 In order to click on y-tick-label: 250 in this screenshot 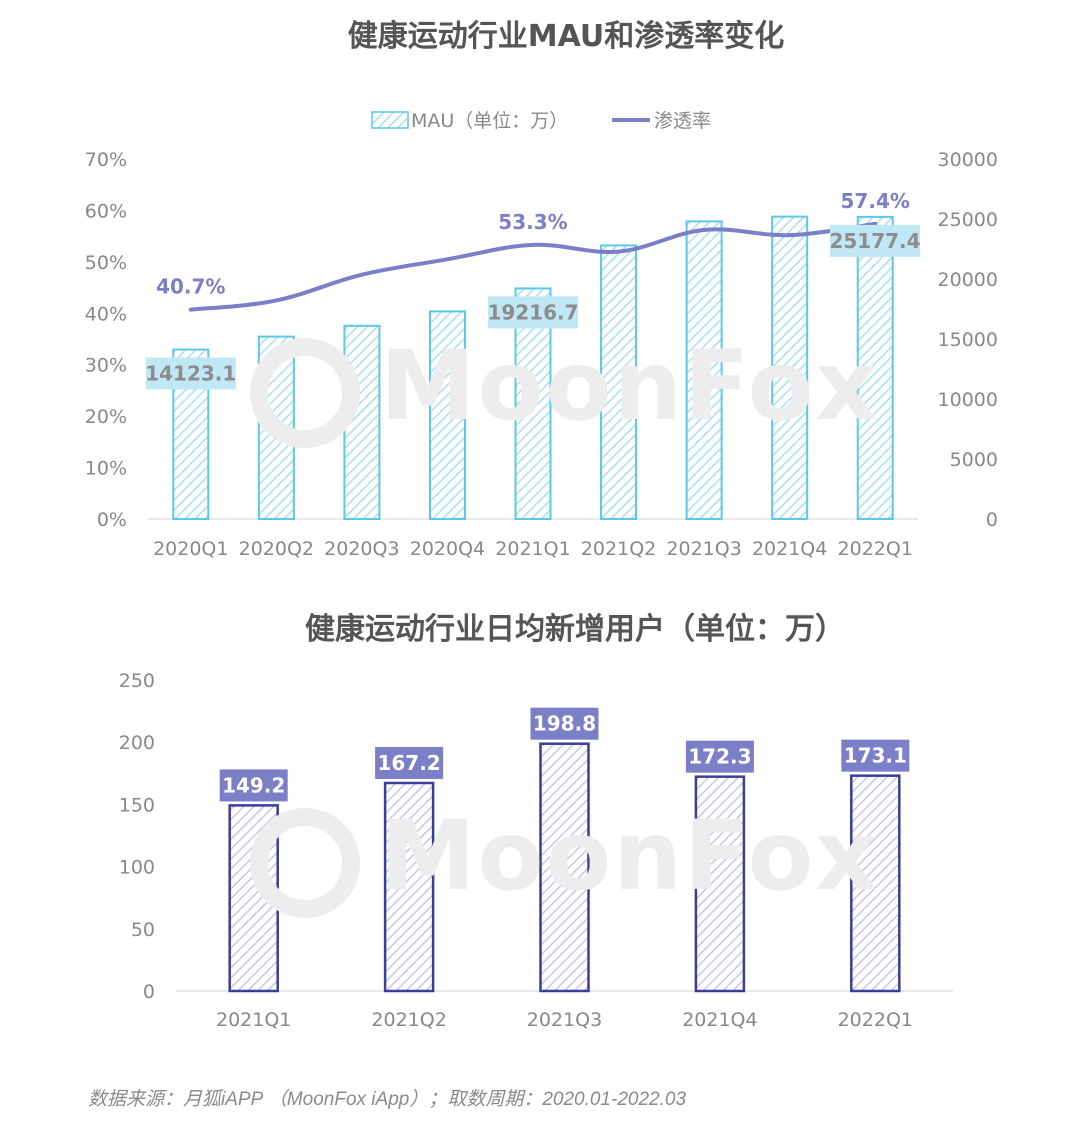, I will do `click(137, 681)`.